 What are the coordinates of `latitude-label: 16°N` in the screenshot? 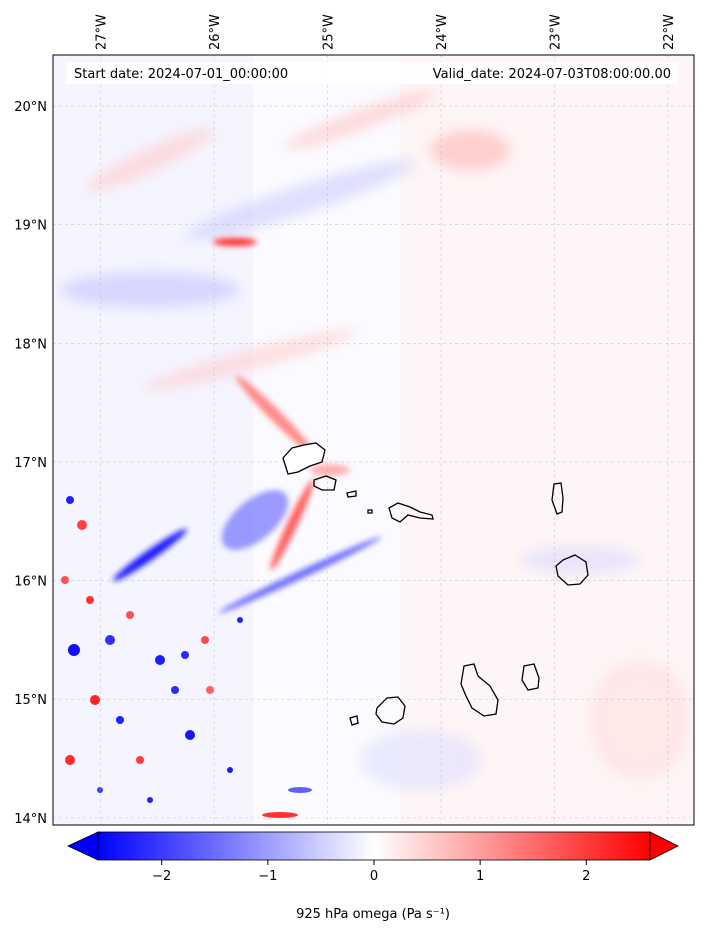 It's located at (30, 582).